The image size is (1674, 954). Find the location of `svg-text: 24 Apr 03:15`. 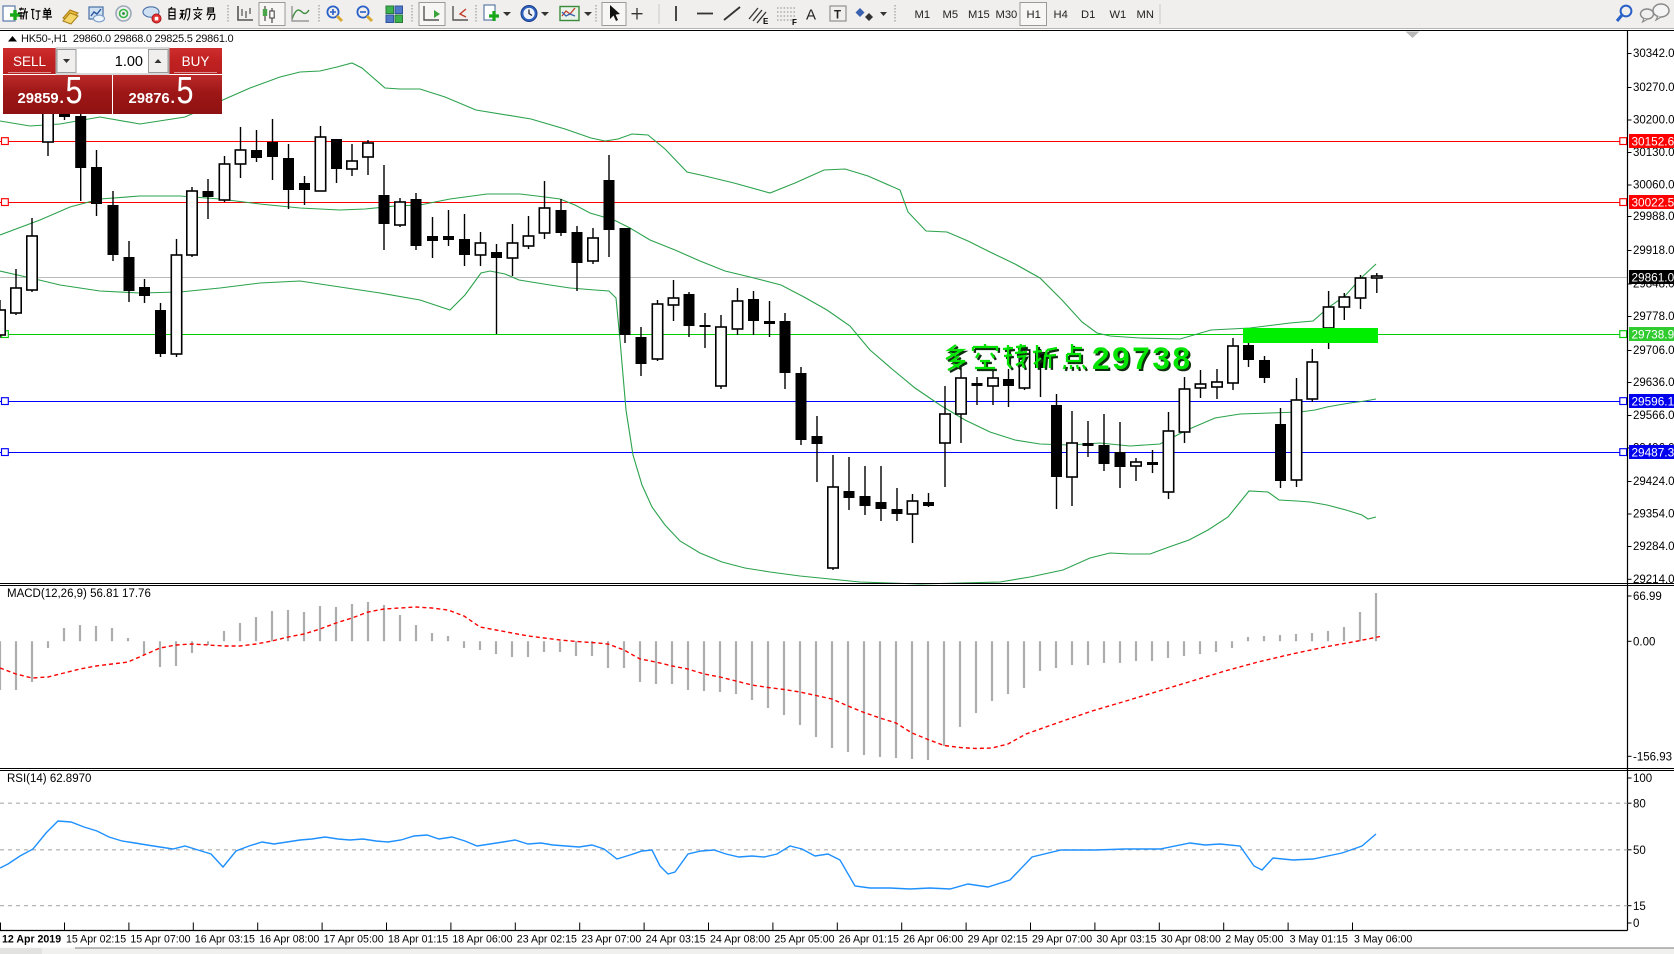

svg-text: 24 Apr 03:15 is located at coordinates (676, 940).